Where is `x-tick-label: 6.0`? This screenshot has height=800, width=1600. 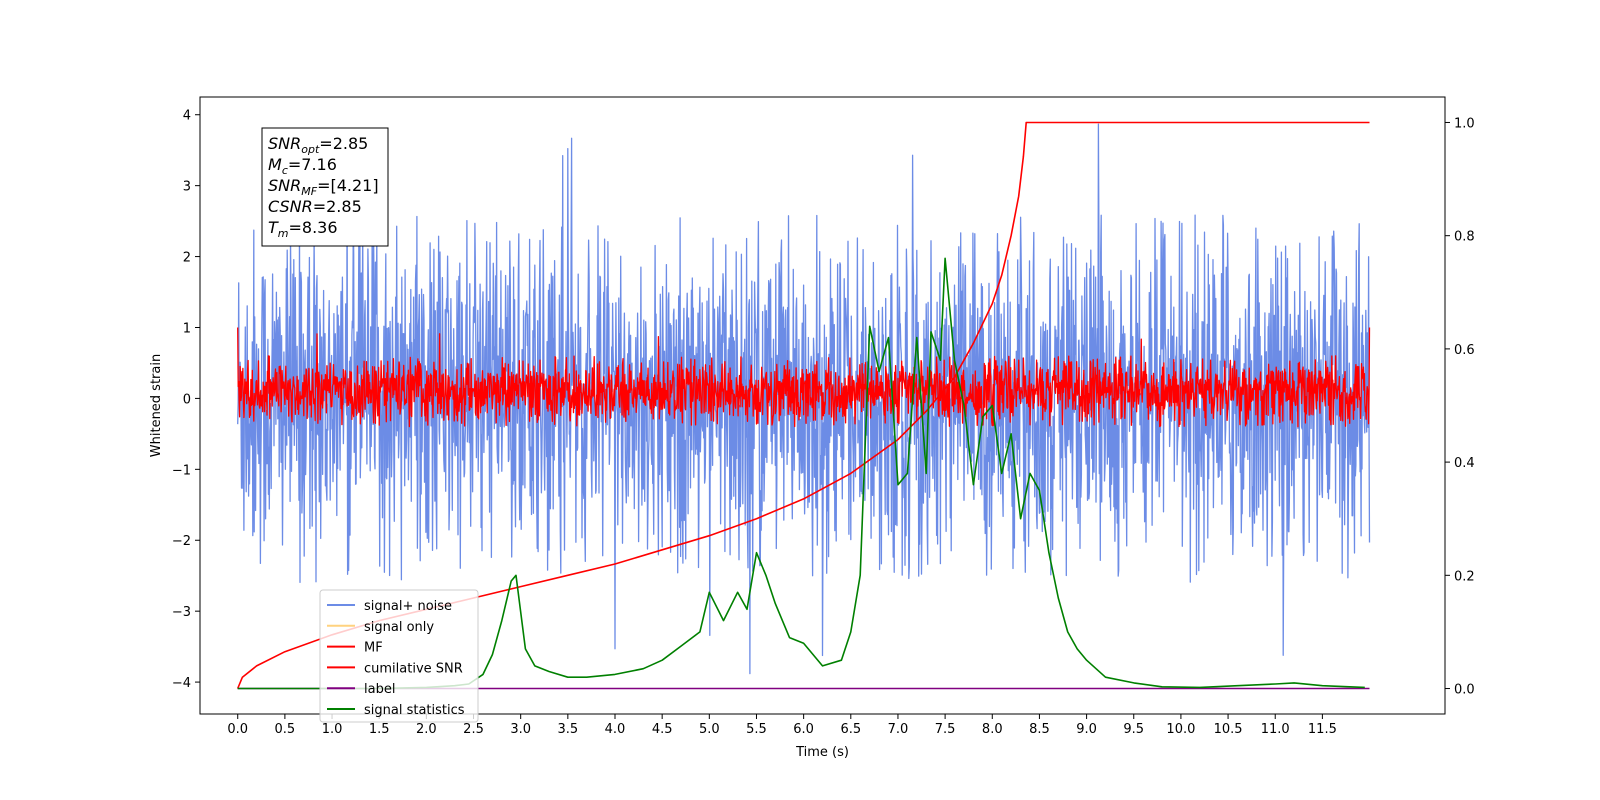 x-tick-label: 6.0 is located at coordinates (803, 729).